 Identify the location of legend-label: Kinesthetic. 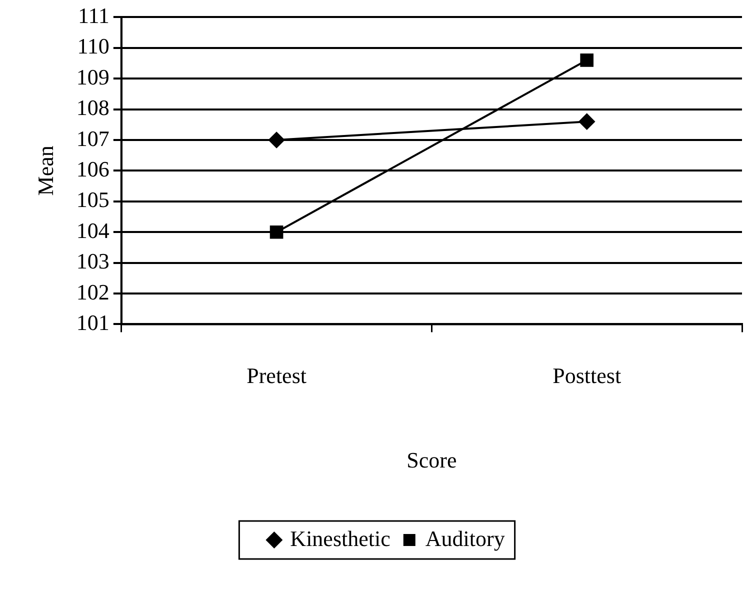
(340, 538).